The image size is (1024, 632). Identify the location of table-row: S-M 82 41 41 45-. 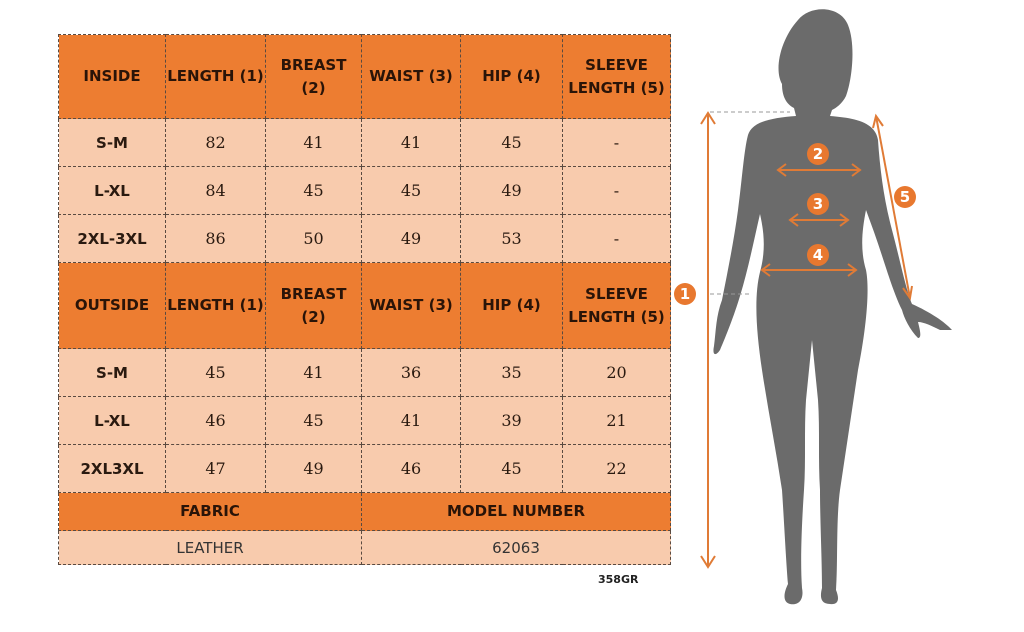
(364, 142).